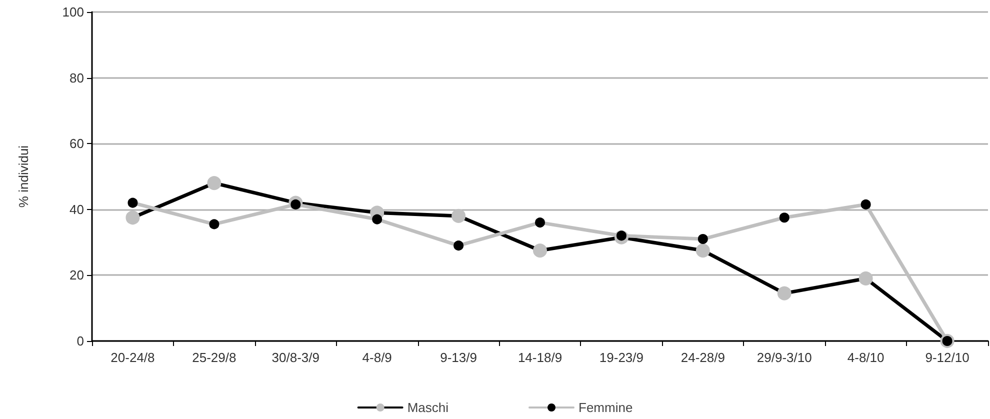  What do you see at coordinates (947, 357) in the screenshot?
I see `x-tick-label: 9-12/10` at bounding box center [947, 357].